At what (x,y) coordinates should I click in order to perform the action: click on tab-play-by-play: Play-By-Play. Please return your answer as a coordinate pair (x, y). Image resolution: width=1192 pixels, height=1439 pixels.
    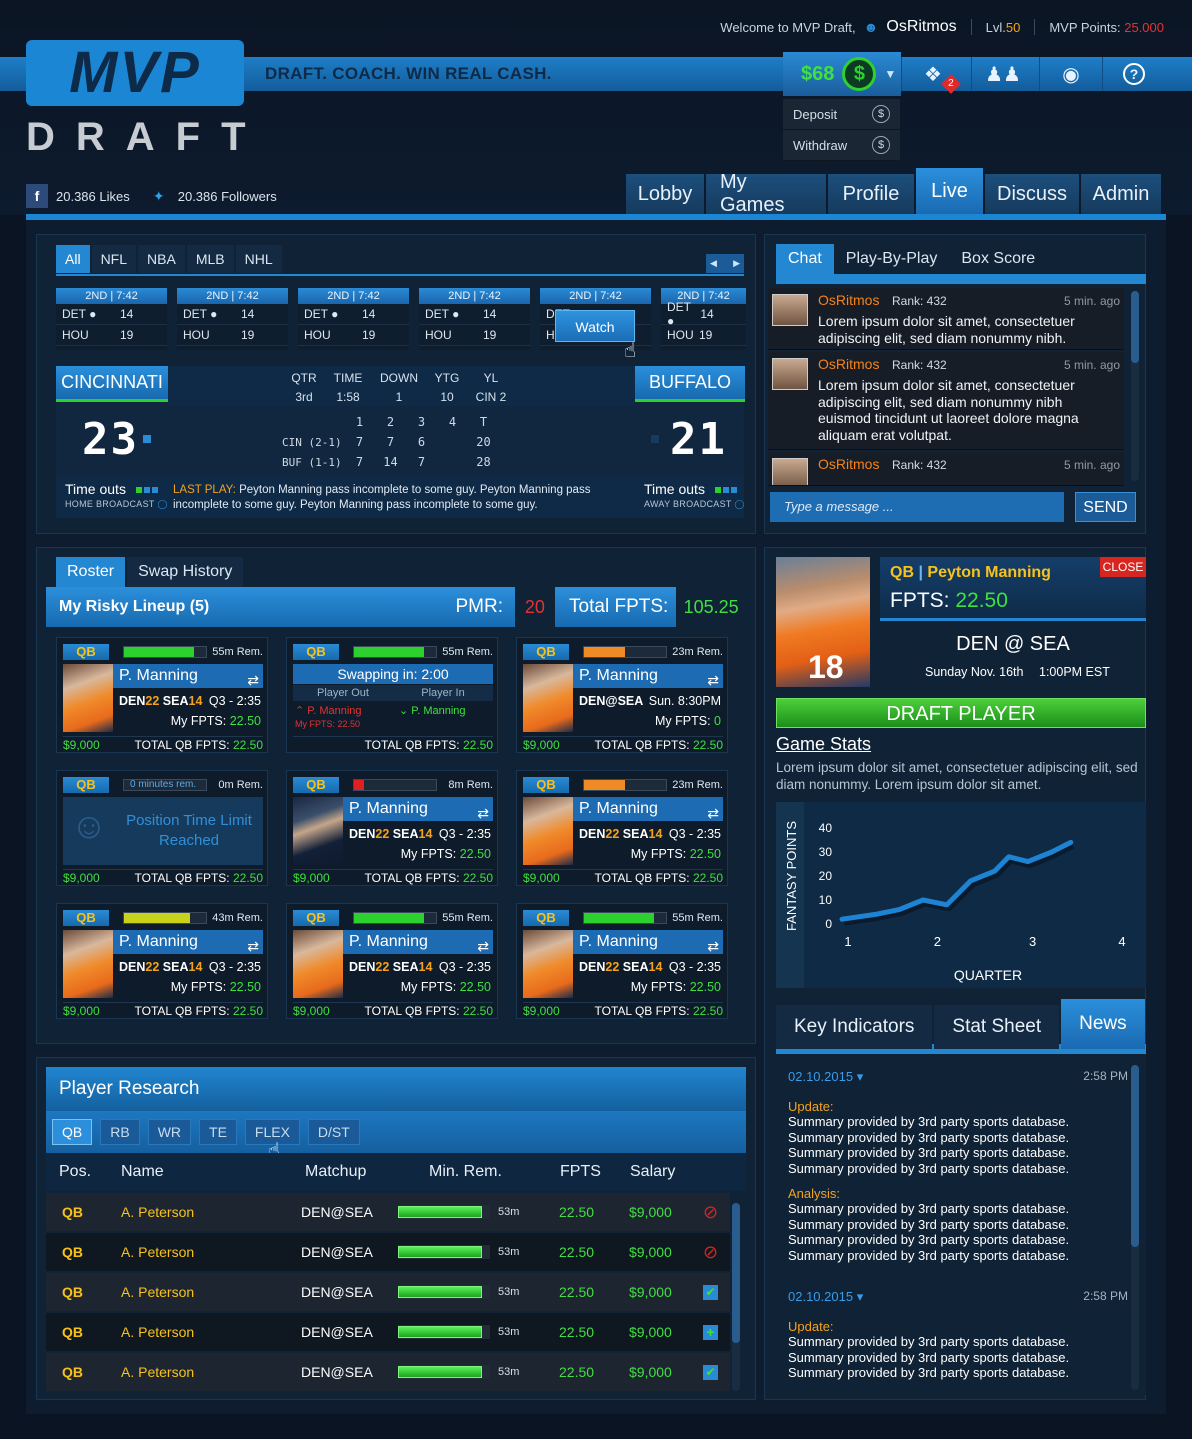
    Looking at the image, I should click on (891, 258).